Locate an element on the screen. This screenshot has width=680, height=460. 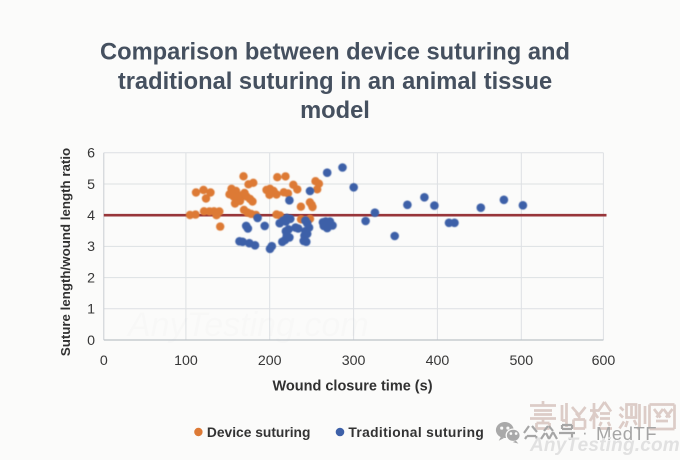
svg-text: 2 is located at coordinates (91, 278).